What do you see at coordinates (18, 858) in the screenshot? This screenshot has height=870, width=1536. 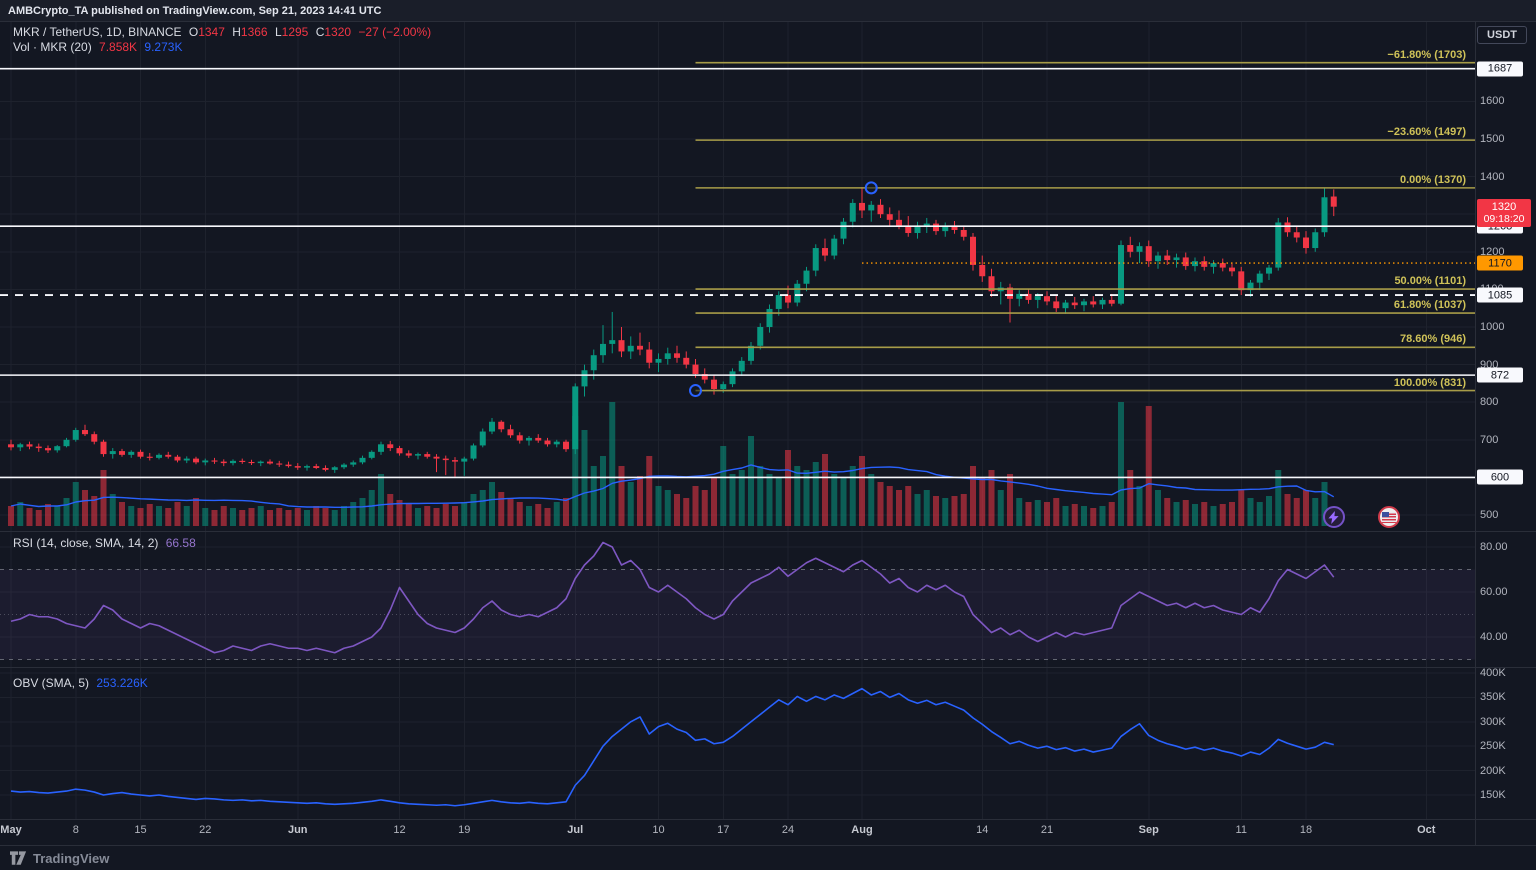 I see `tradingview-logo-icon` at bounding box center [18, 858].